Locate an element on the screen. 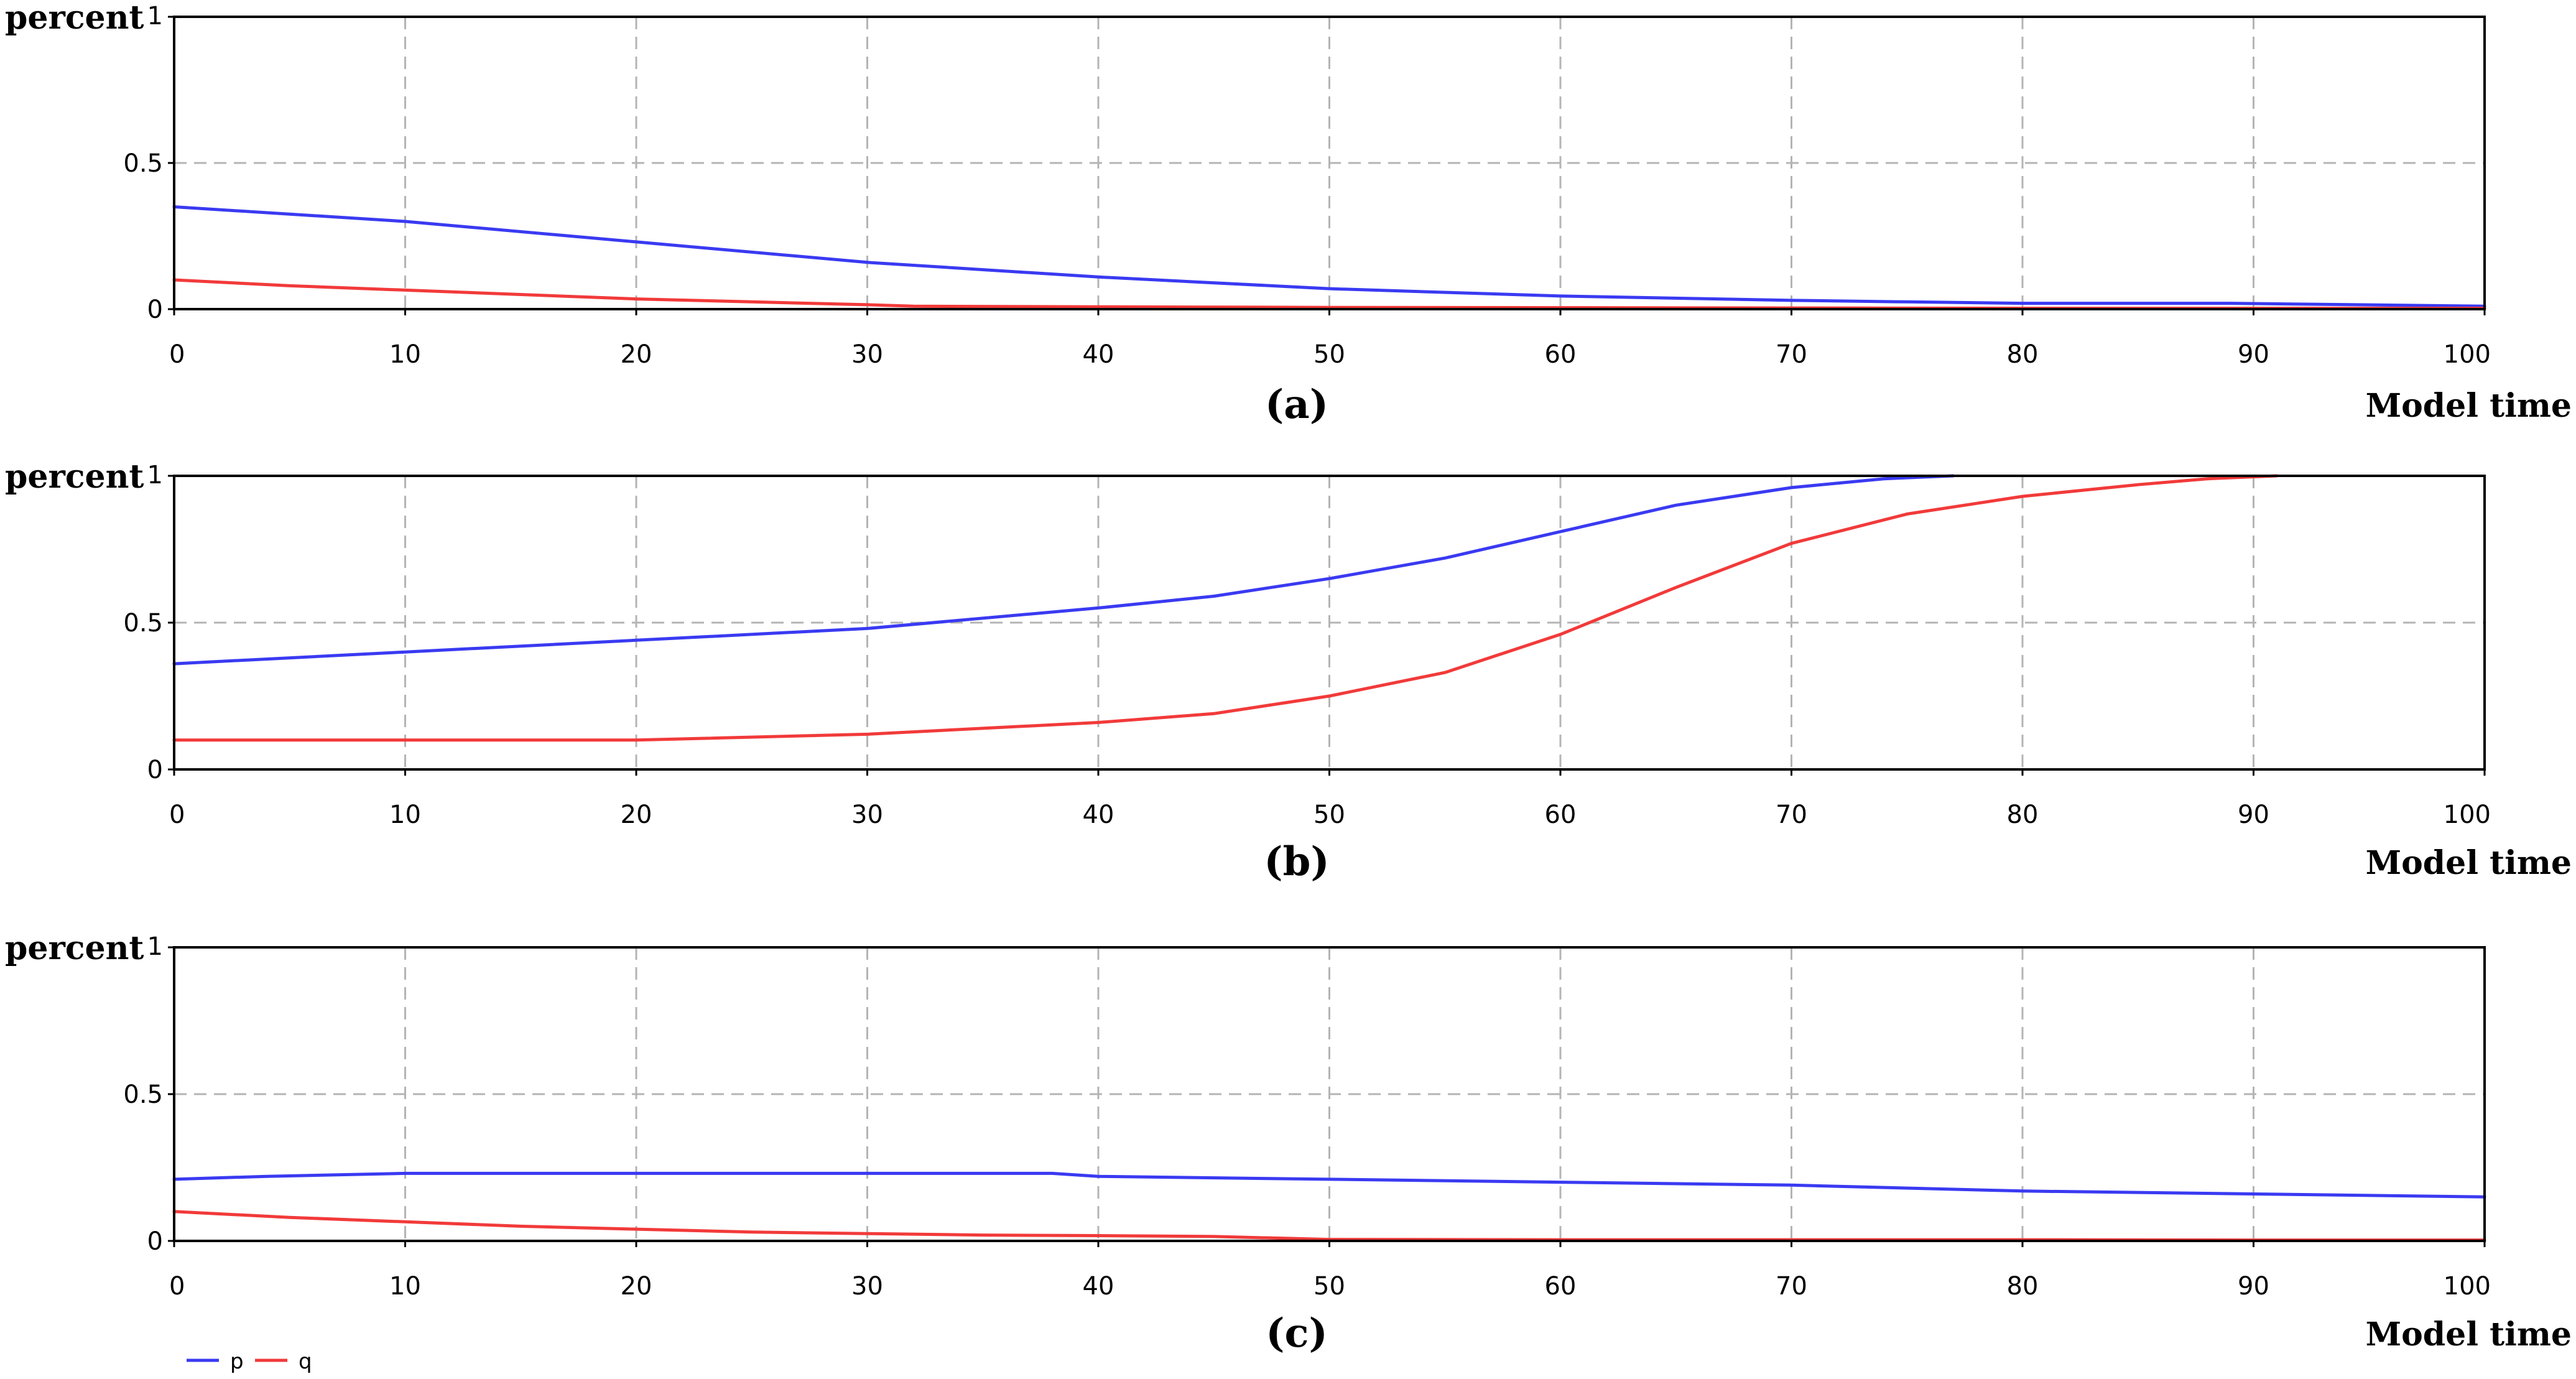  panel-a-xtick-label-7: 70 is located at coordinates (1792, 354).